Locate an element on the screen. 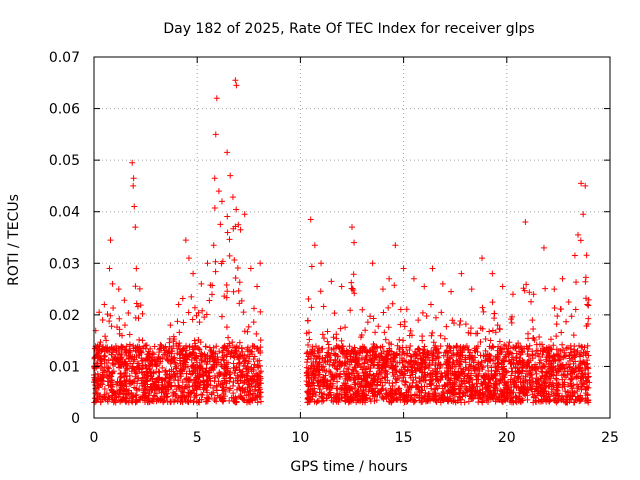 Image resolution: width=640 pixels, height=480 pixels. y-tick-label: 0.06 is located at coordinates (64, 110).